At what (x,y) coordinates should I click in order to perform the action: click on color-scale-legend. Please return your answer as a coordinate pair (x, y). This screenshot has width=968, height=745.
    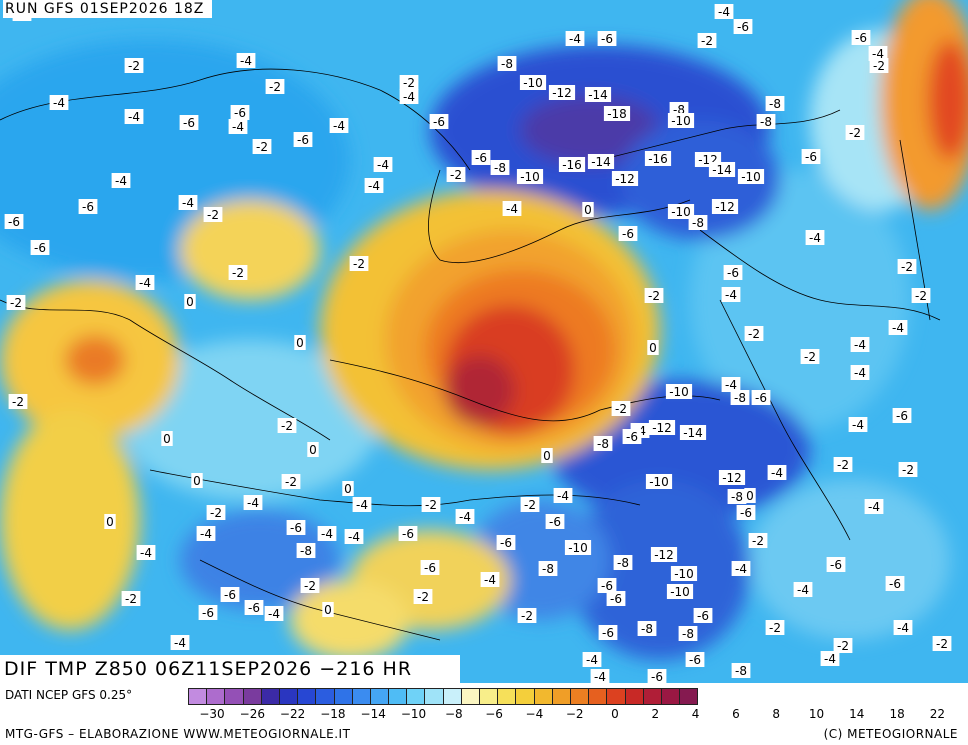
    Looking at the image, I should click on (443, 696).